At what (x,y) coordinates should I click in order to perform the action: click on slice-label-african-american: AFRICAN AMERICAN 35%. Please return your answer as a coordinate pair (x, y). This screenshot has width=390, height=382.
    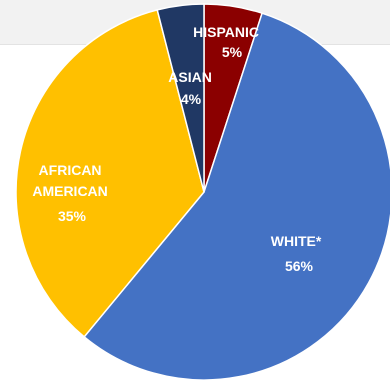
    Looking at the image, I should click on (71, 193).